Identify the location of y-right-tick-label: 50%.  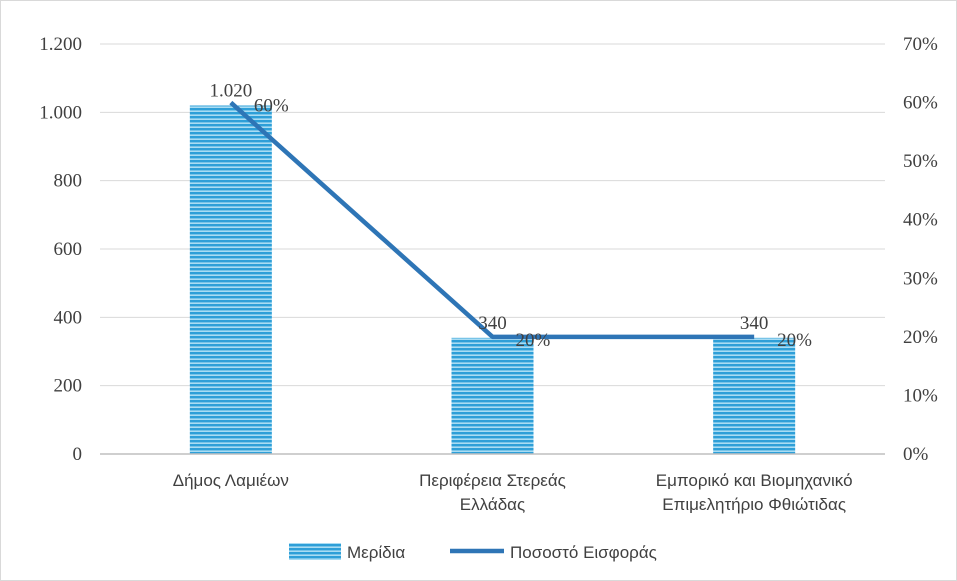
(920, 161).